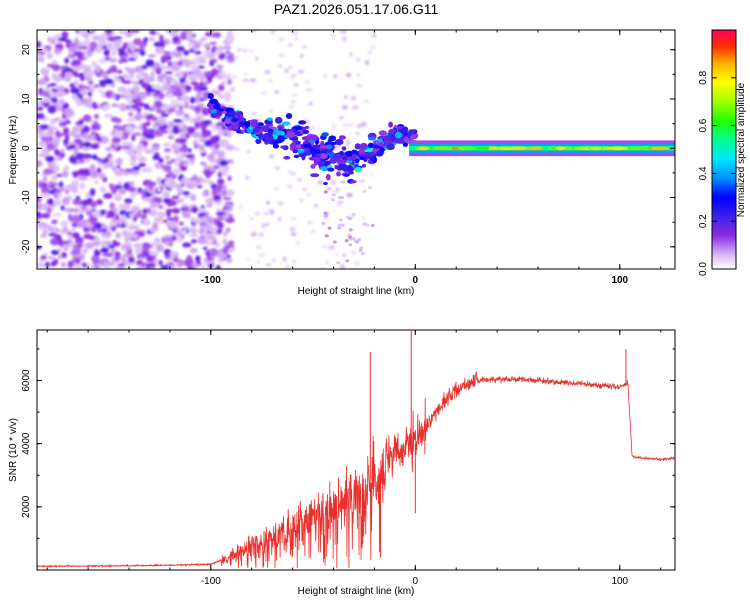 This screenshot has height=600, width=750. Describe the element at coordinates (211, 581) in the screenshot. I see `xtick-label: -100` at that location.